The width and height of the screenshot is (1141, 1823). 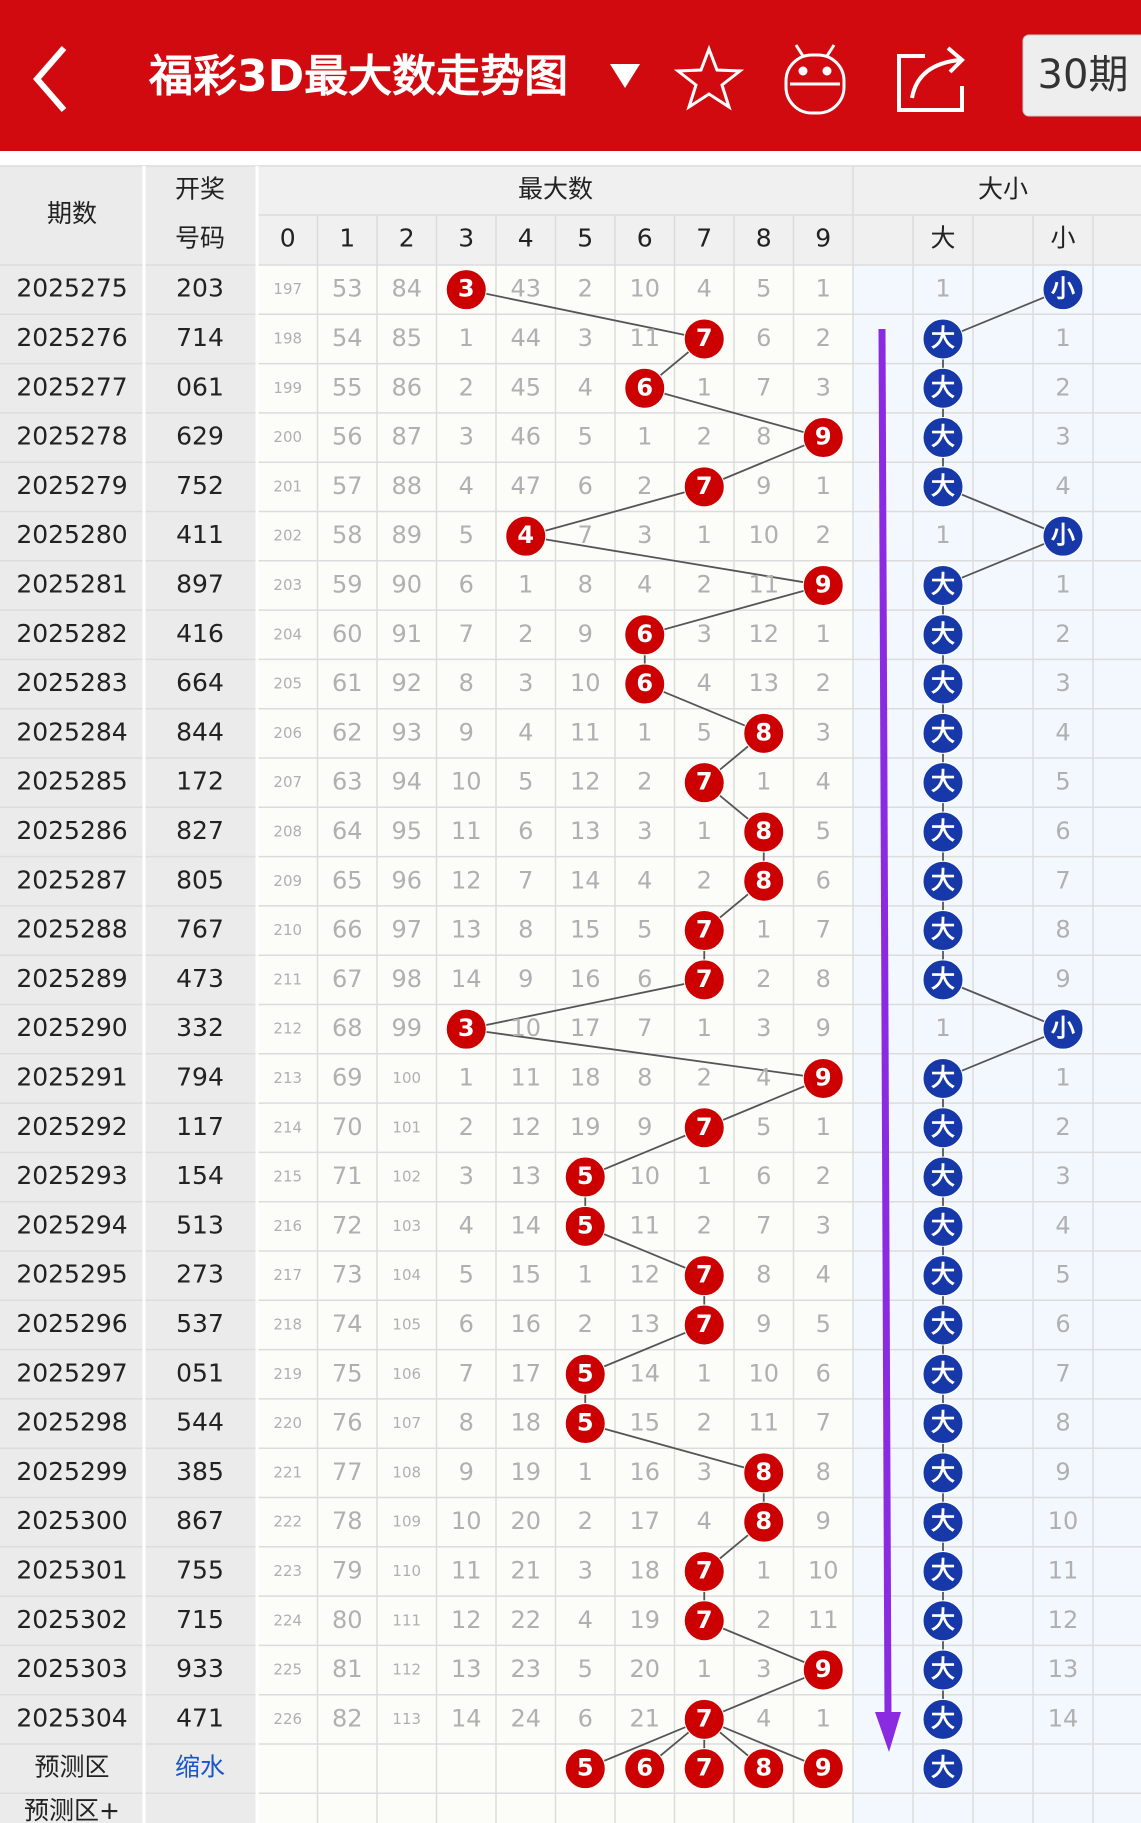 I want to click on period: 2025284, so click(x=71, y=731).